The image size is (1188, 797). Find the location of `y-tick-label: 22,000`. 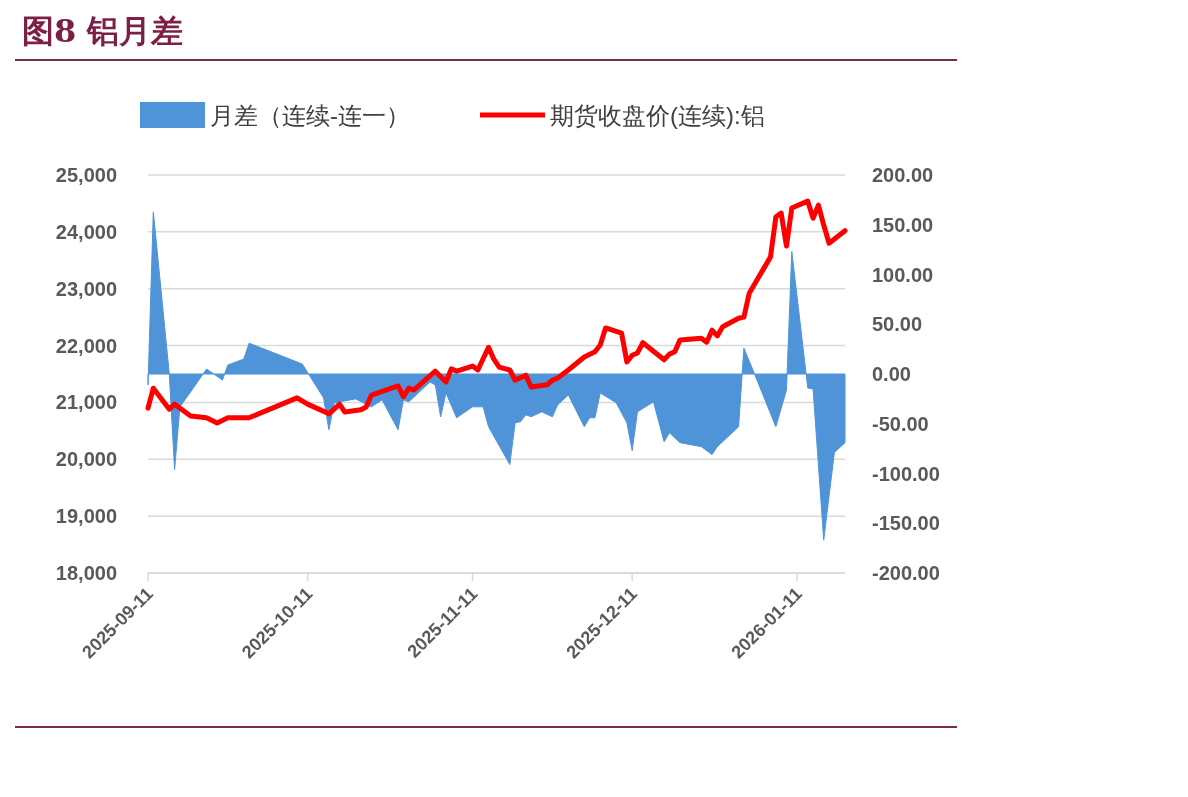

y-tick-label: 22,000 is located at coordinates (86, 345).